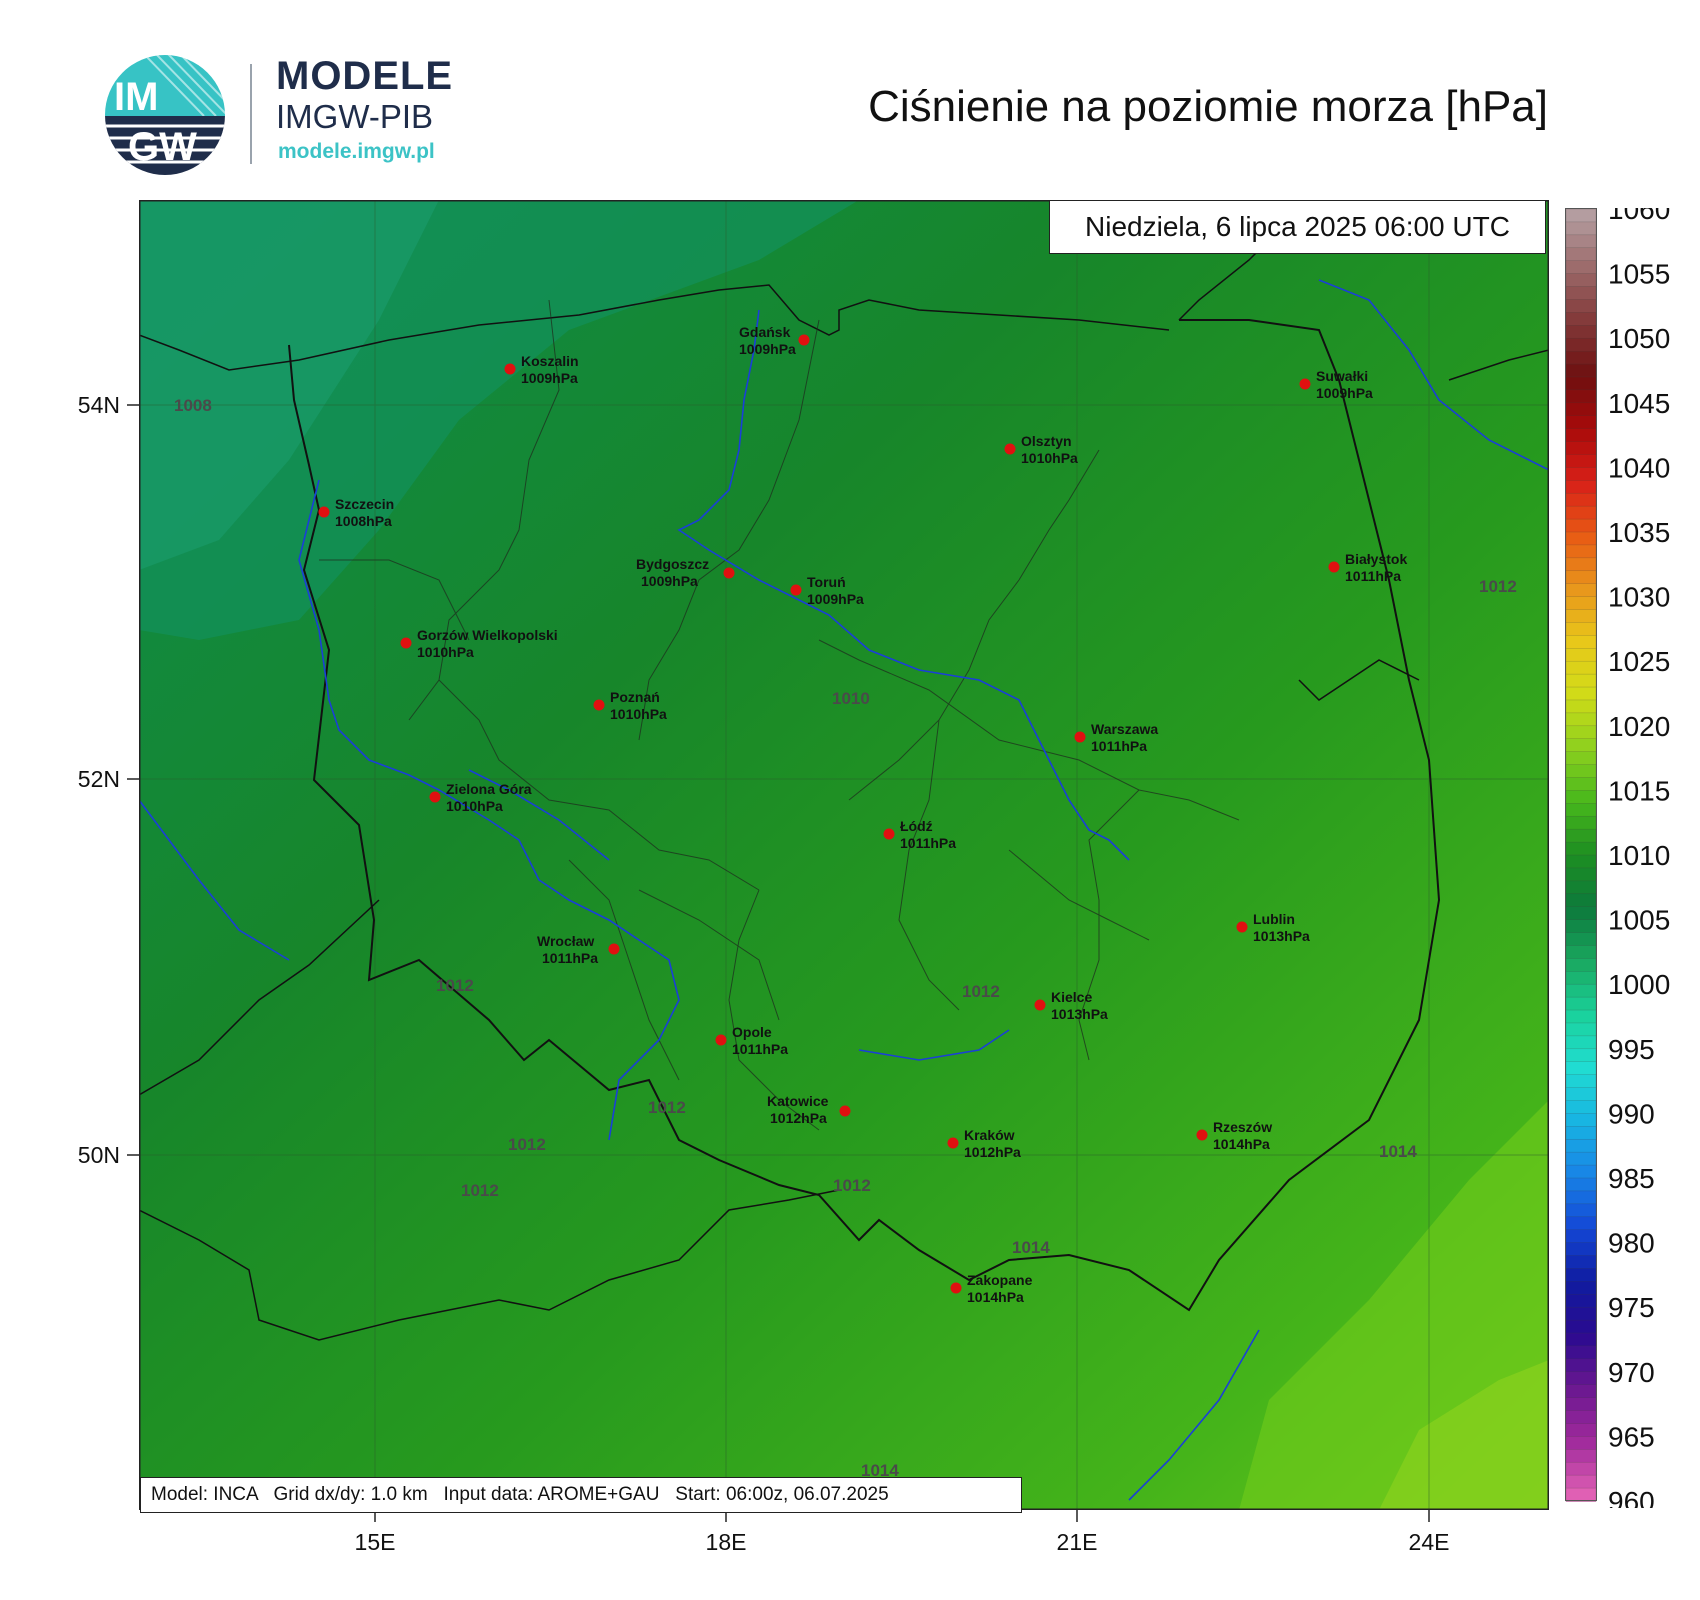  Describe the element at coordinates (1241, 1144) in the screenshot. I see `city-value: 1014hPa` at that location.